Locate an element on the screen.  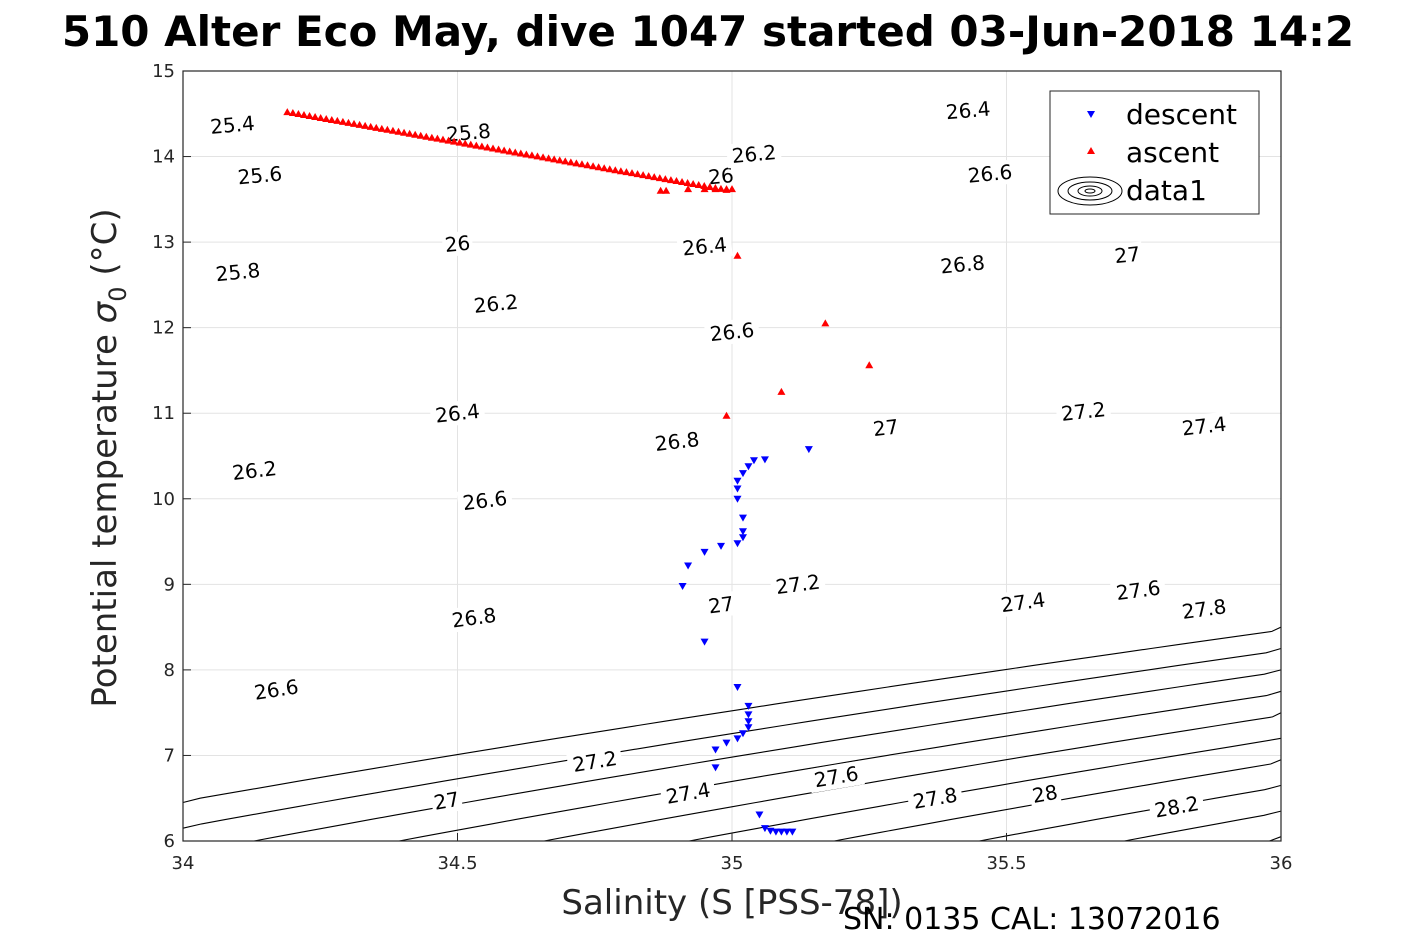
isopycnal-label-text: 25.8 is located at coordinates (238, 272).